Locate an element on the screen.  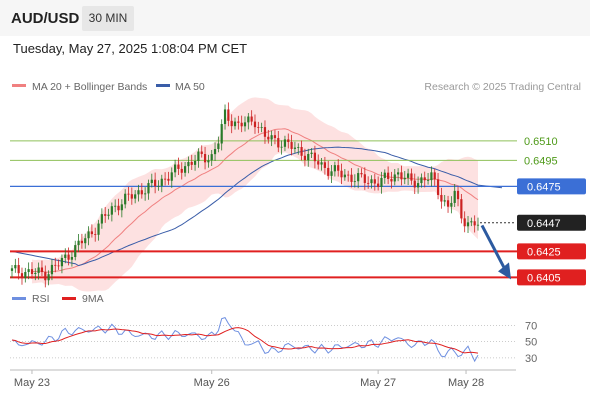
timeframe-button: 30 MIN is located at coordinates (108, 18).